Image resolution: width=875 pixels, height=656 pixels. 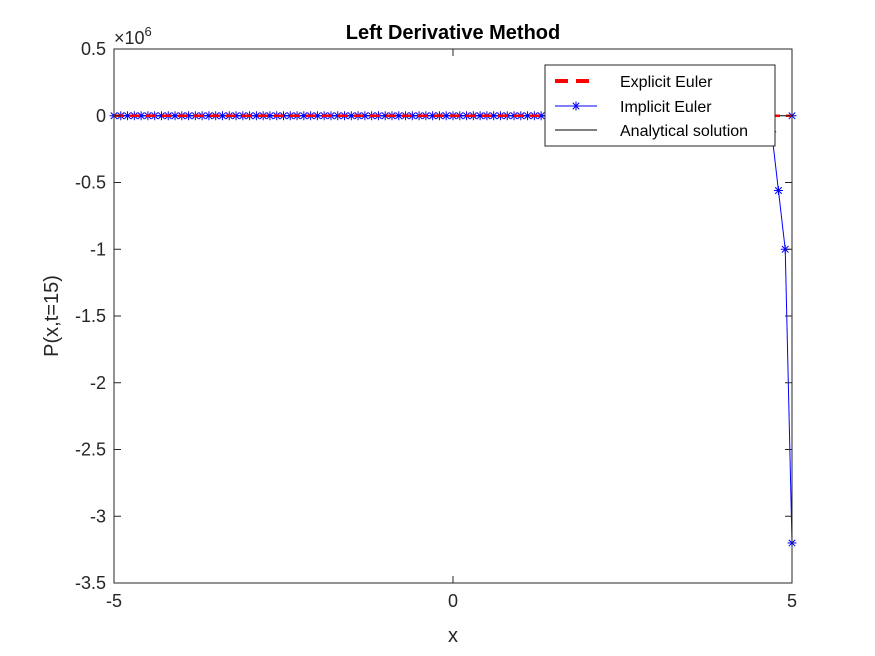 What do you see at coordinates (98, 383) in the screenshot?
I see `y-tick-label: -2` at bounding box center [98, 383].